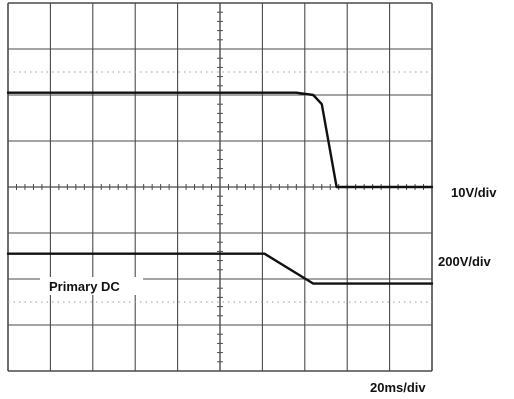  What do you see at coordinates (465, 261) in the screenshot?
I see `scale-label-200v: 200V/div` at bounding box center [465, 261].